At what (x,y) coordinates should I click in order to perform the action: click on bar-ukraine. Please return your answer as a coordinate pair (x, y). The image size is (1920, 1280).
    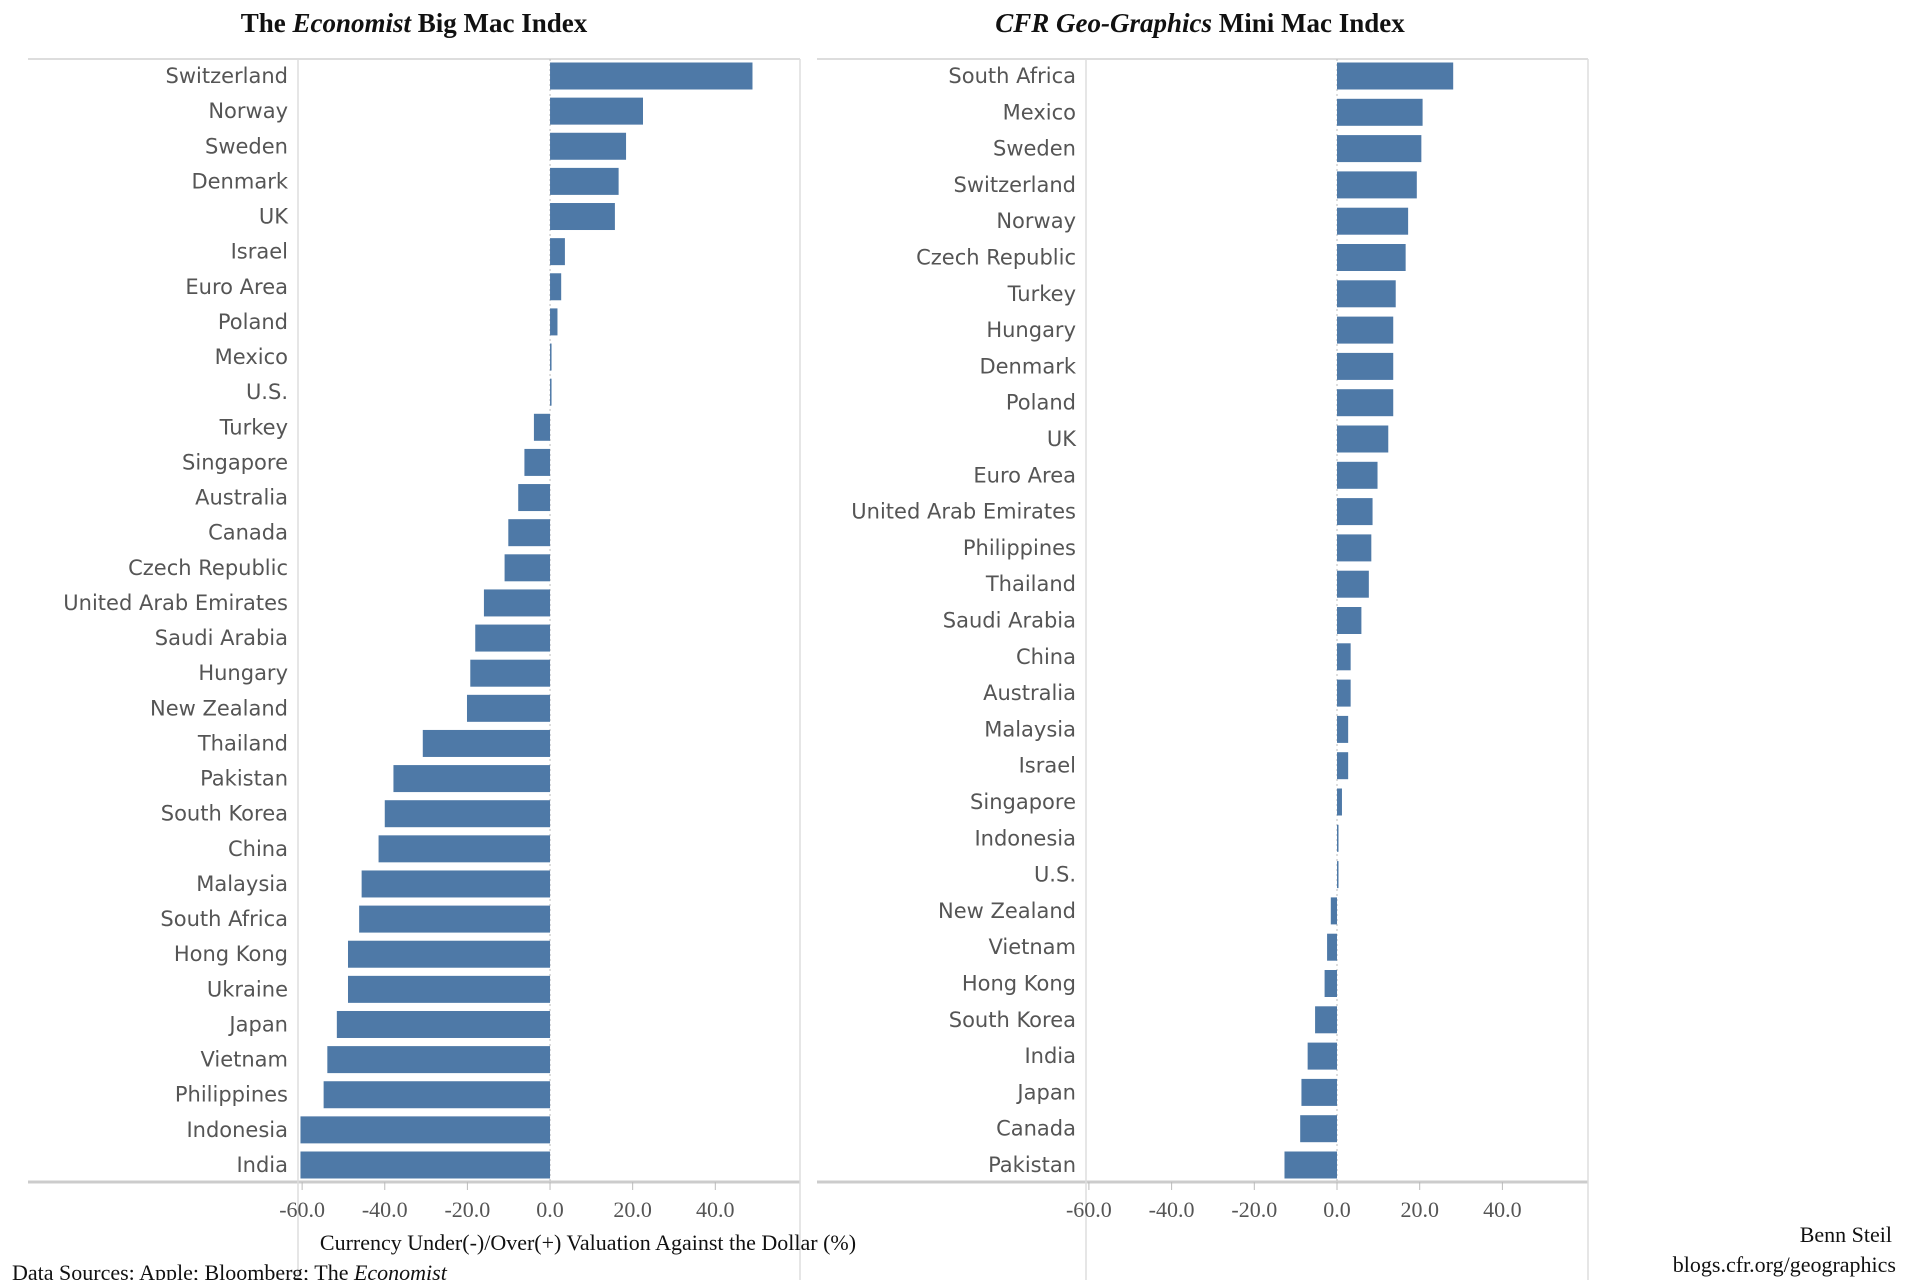
    Looking at the image, I should click on (449, 989).